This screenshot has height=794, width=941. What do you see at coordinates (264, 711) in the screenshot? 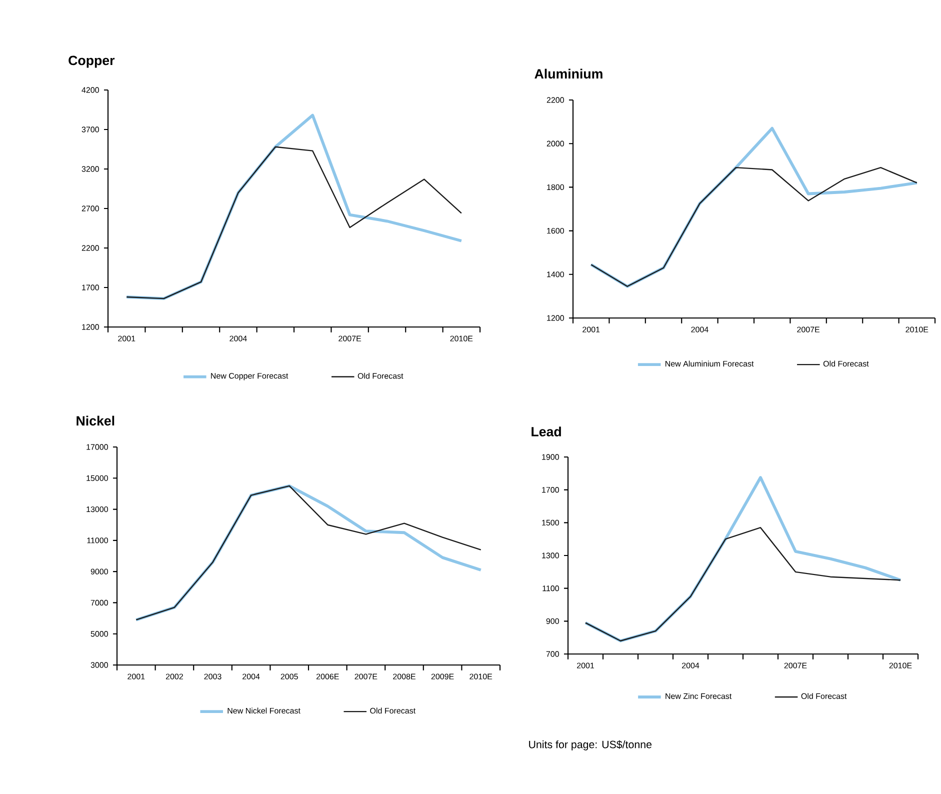
I see `legend-label: New Nickel Forecast` at bounding box center [264, 711].